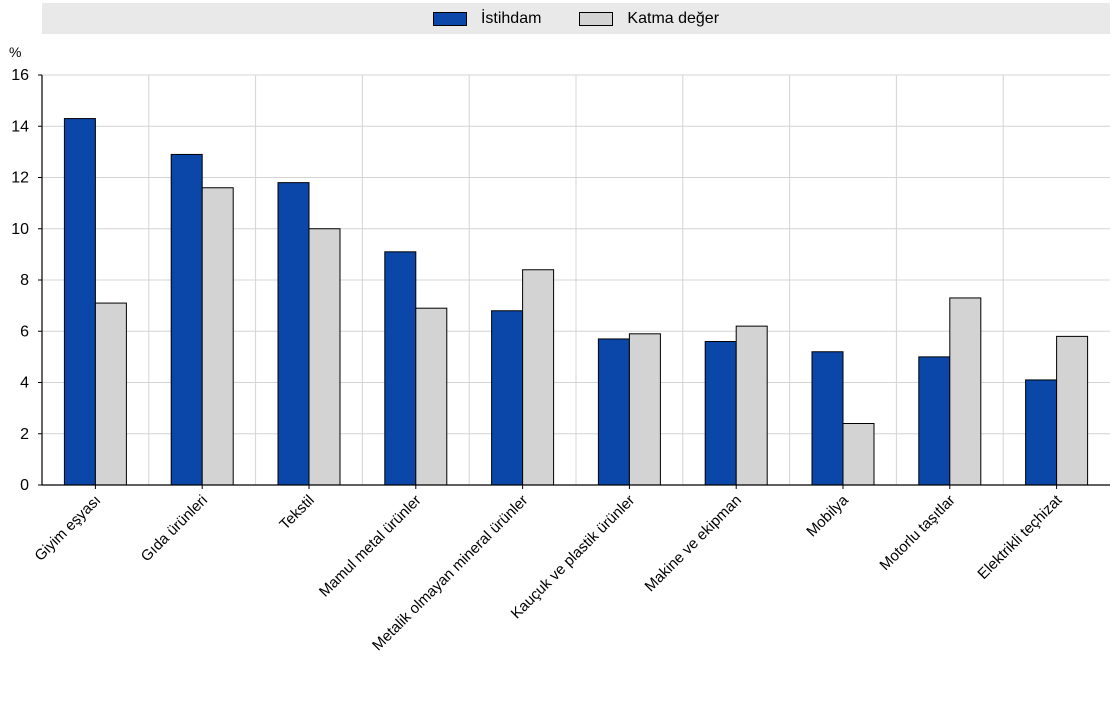  I want to click on x-tick-label-6: Makine ve ekipman, so click(693, 543).